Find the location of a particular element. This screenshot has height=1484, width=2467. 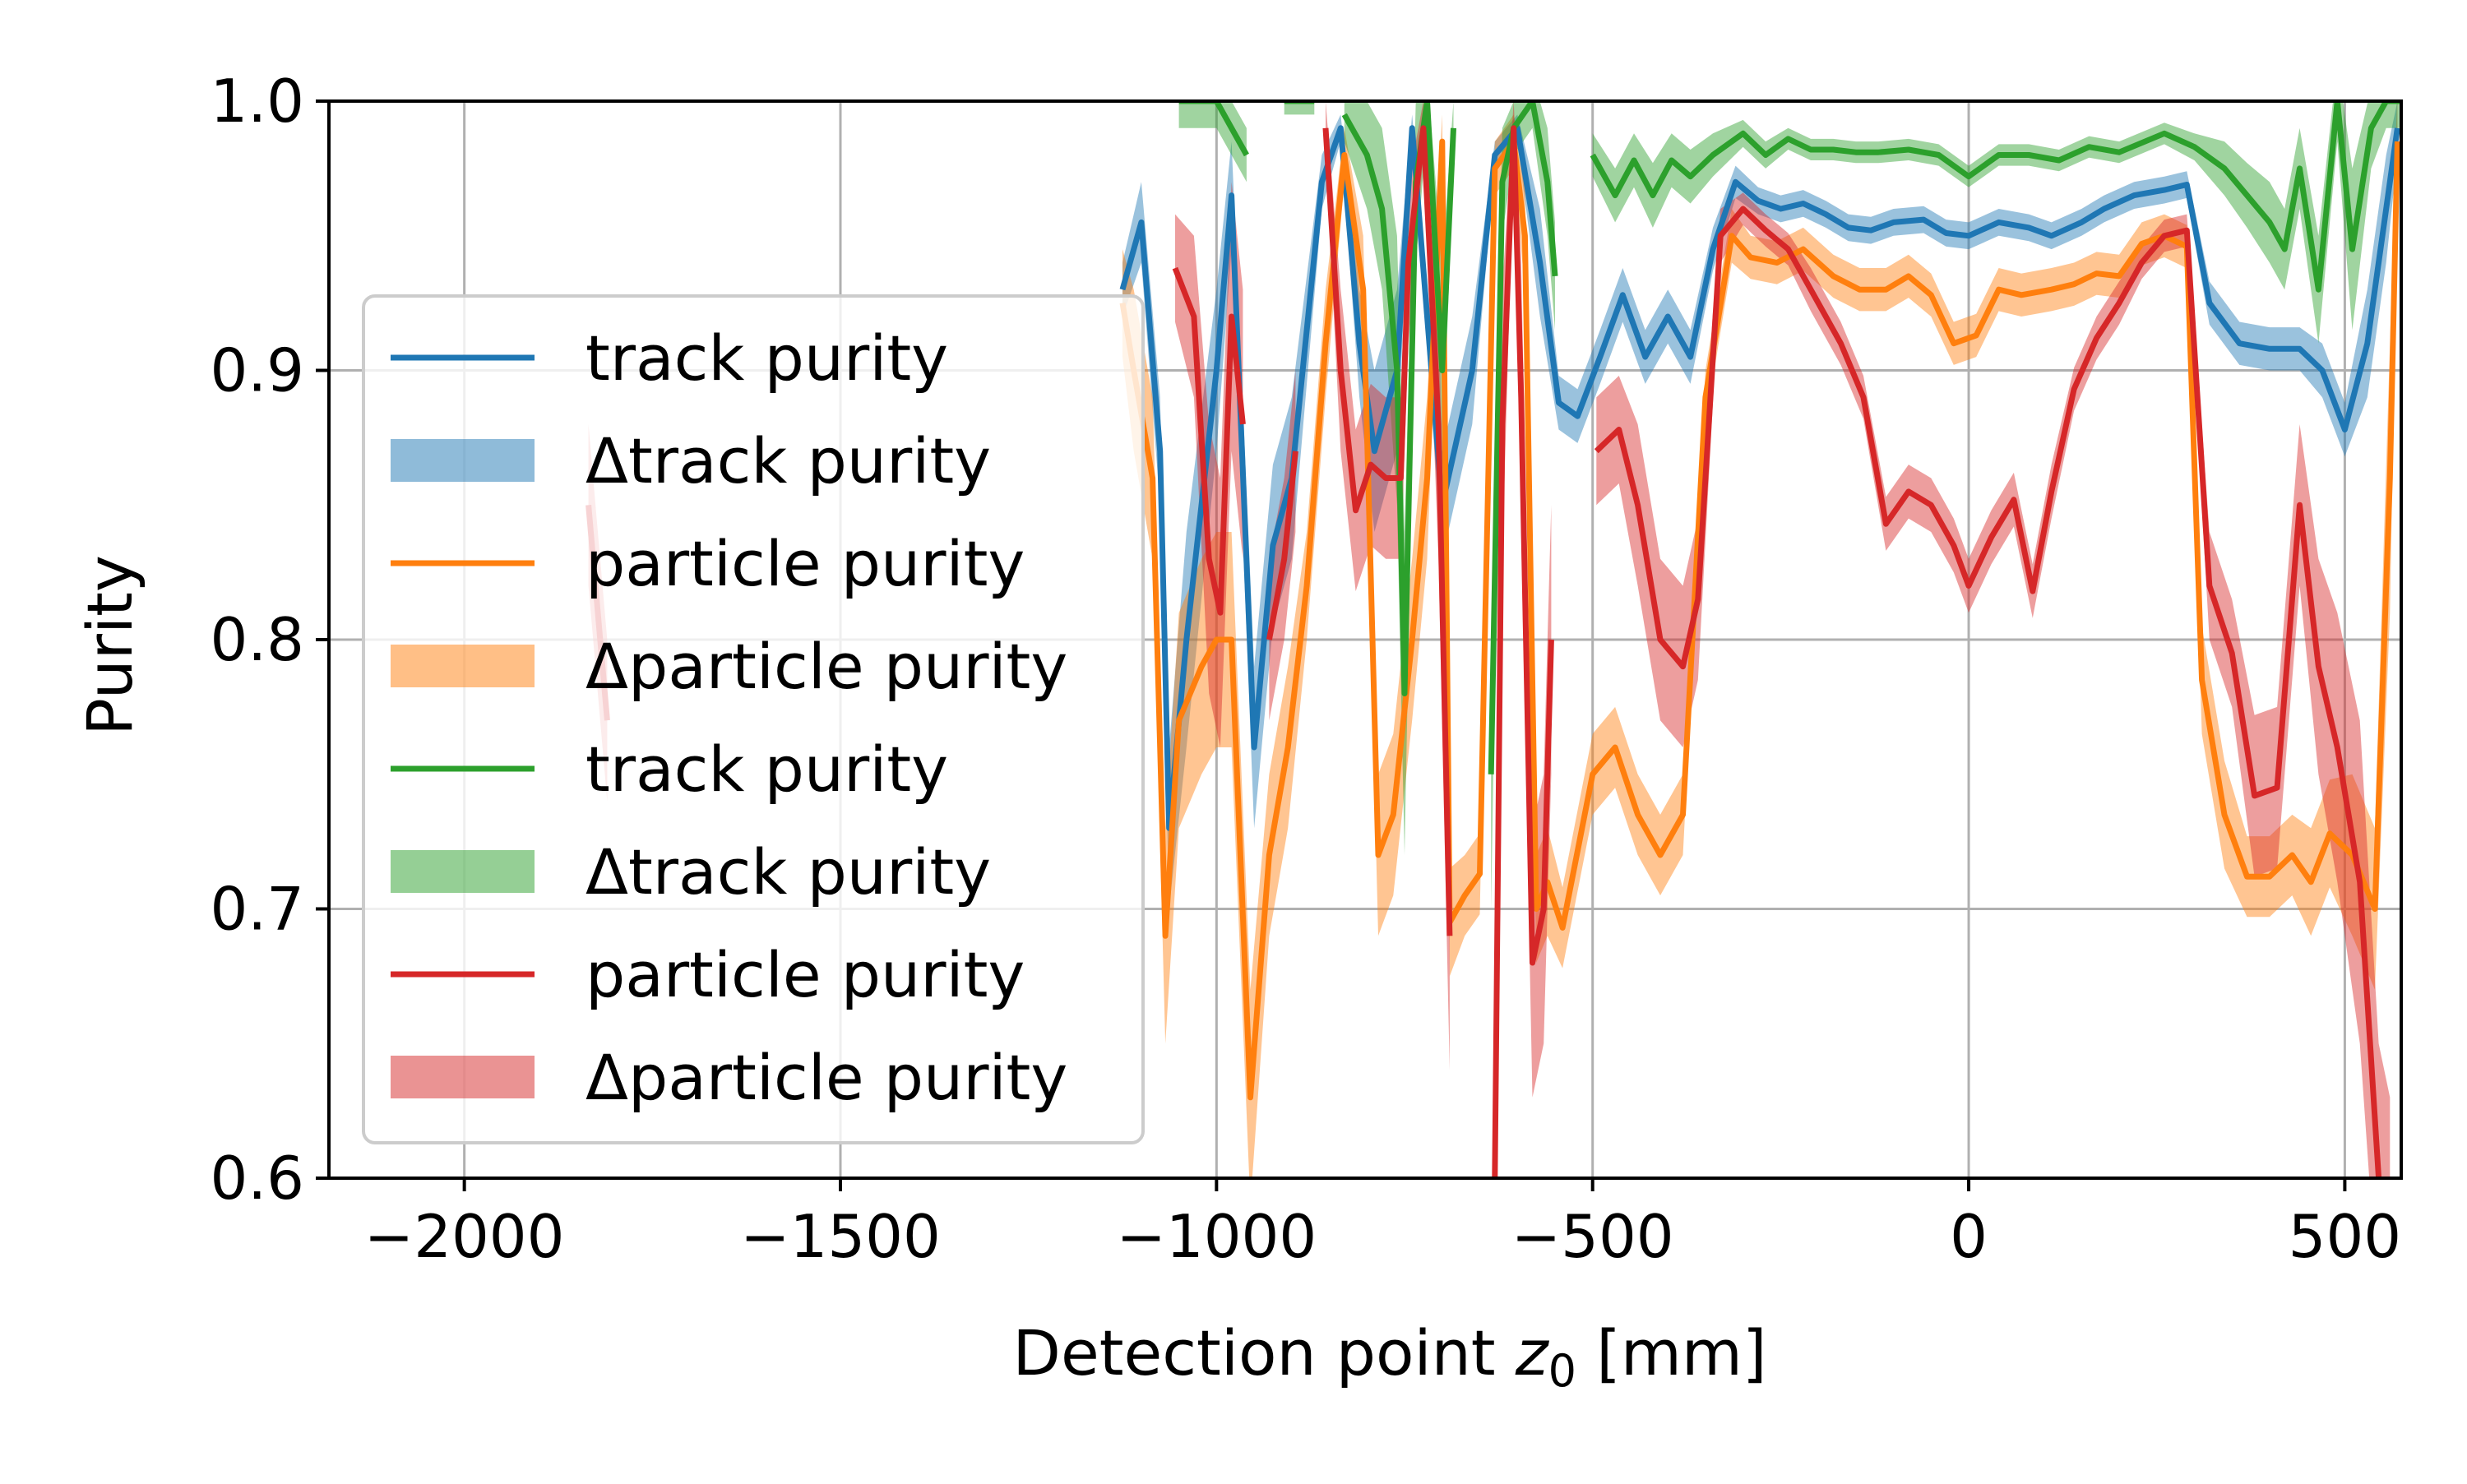

y-tick-label: 1.0 is located at coordinates (257, 101).